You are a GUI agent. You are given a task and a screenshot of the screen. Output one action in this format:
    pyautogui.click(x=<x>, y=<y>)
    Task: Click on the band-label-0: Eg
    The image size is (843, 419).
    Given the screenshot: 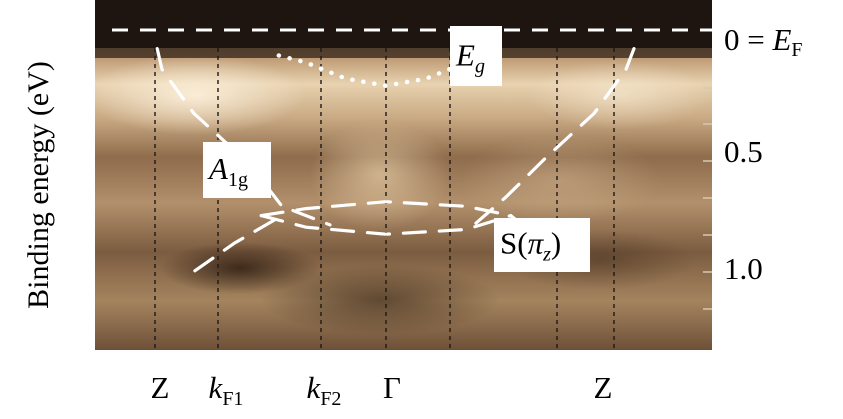 What is the action you would take?
    pyautogui.click(x=476, y=56)
    